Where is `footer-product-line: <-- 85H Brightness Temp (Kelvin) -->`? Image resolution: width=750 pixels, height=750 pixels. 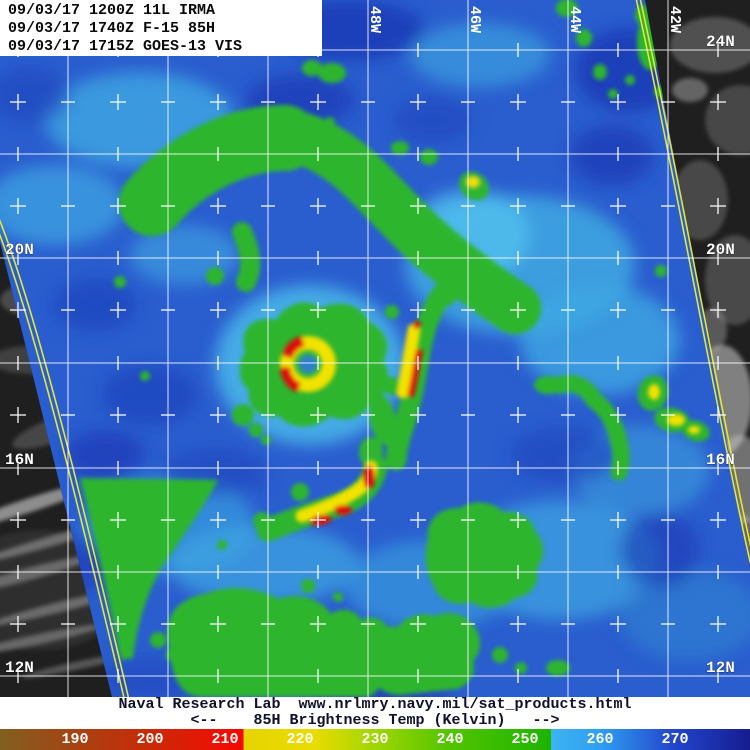
footer-product-line: <-- 85H Brightness Temp (Kelvin) --> is located at coordinates (375, 720).